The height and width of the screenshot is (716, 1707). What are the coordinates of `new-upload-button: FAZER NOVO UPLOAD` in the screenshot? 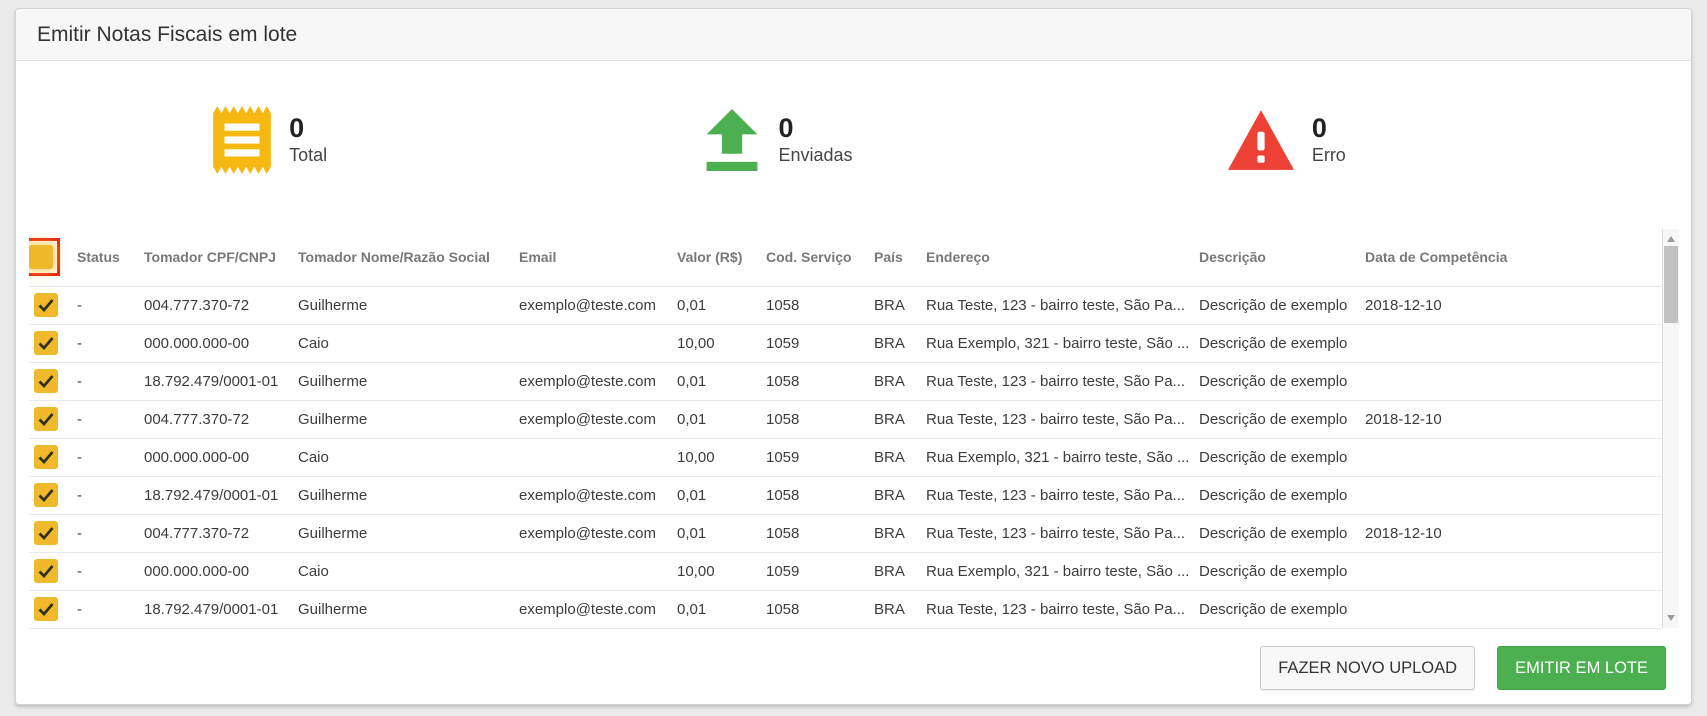 It's located at (1368, 668).